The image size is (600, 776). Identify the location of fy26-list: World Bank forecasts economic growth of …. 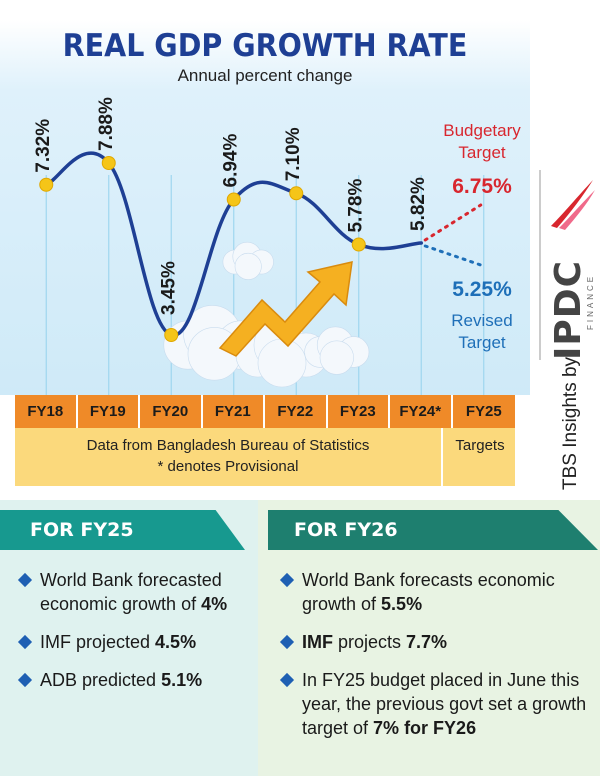
(434, 661).